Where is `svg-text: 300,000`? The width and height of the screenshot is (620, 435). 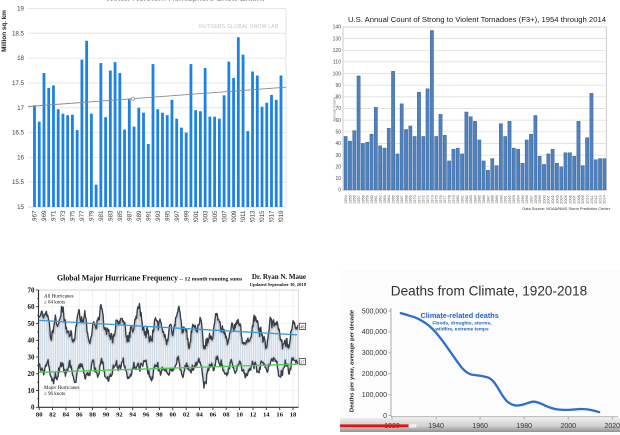
svg-text: 300,000 is located at coordinates (374, 353).